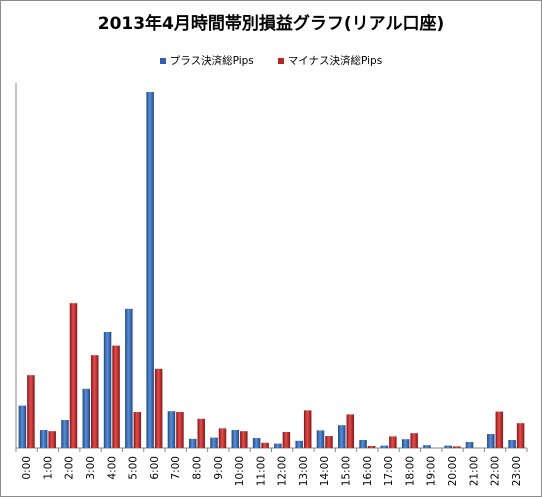 The width and height of the screenshot is (542, 497). I want to click on x-tick-label: 11:00, so click(261, 471).